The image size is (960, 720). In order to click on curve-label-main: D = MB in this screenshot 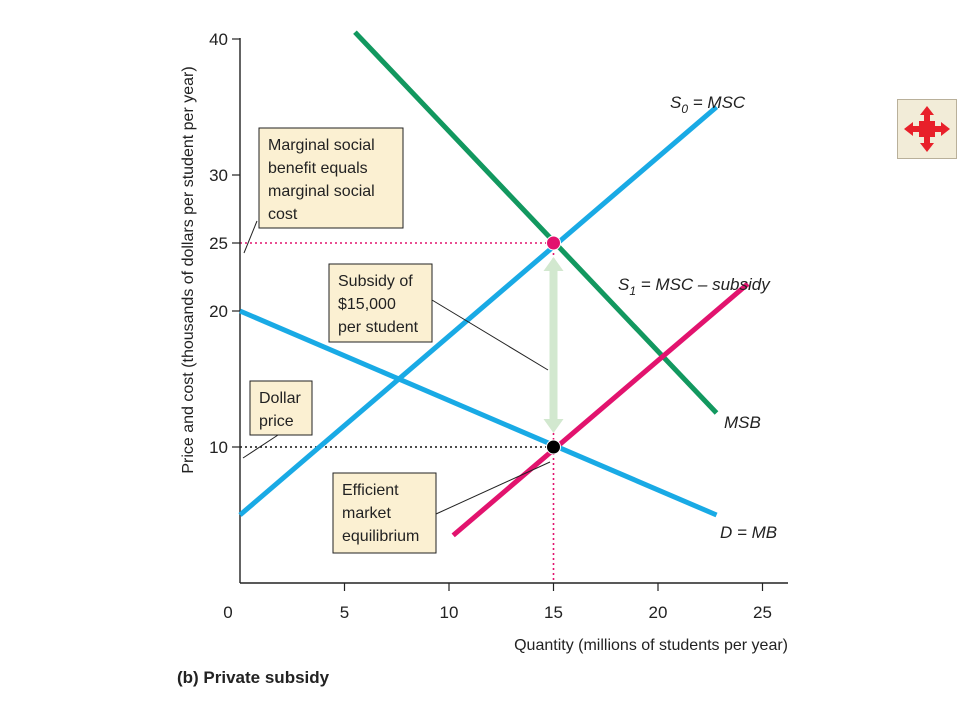, I will do `click(748, 532)`.